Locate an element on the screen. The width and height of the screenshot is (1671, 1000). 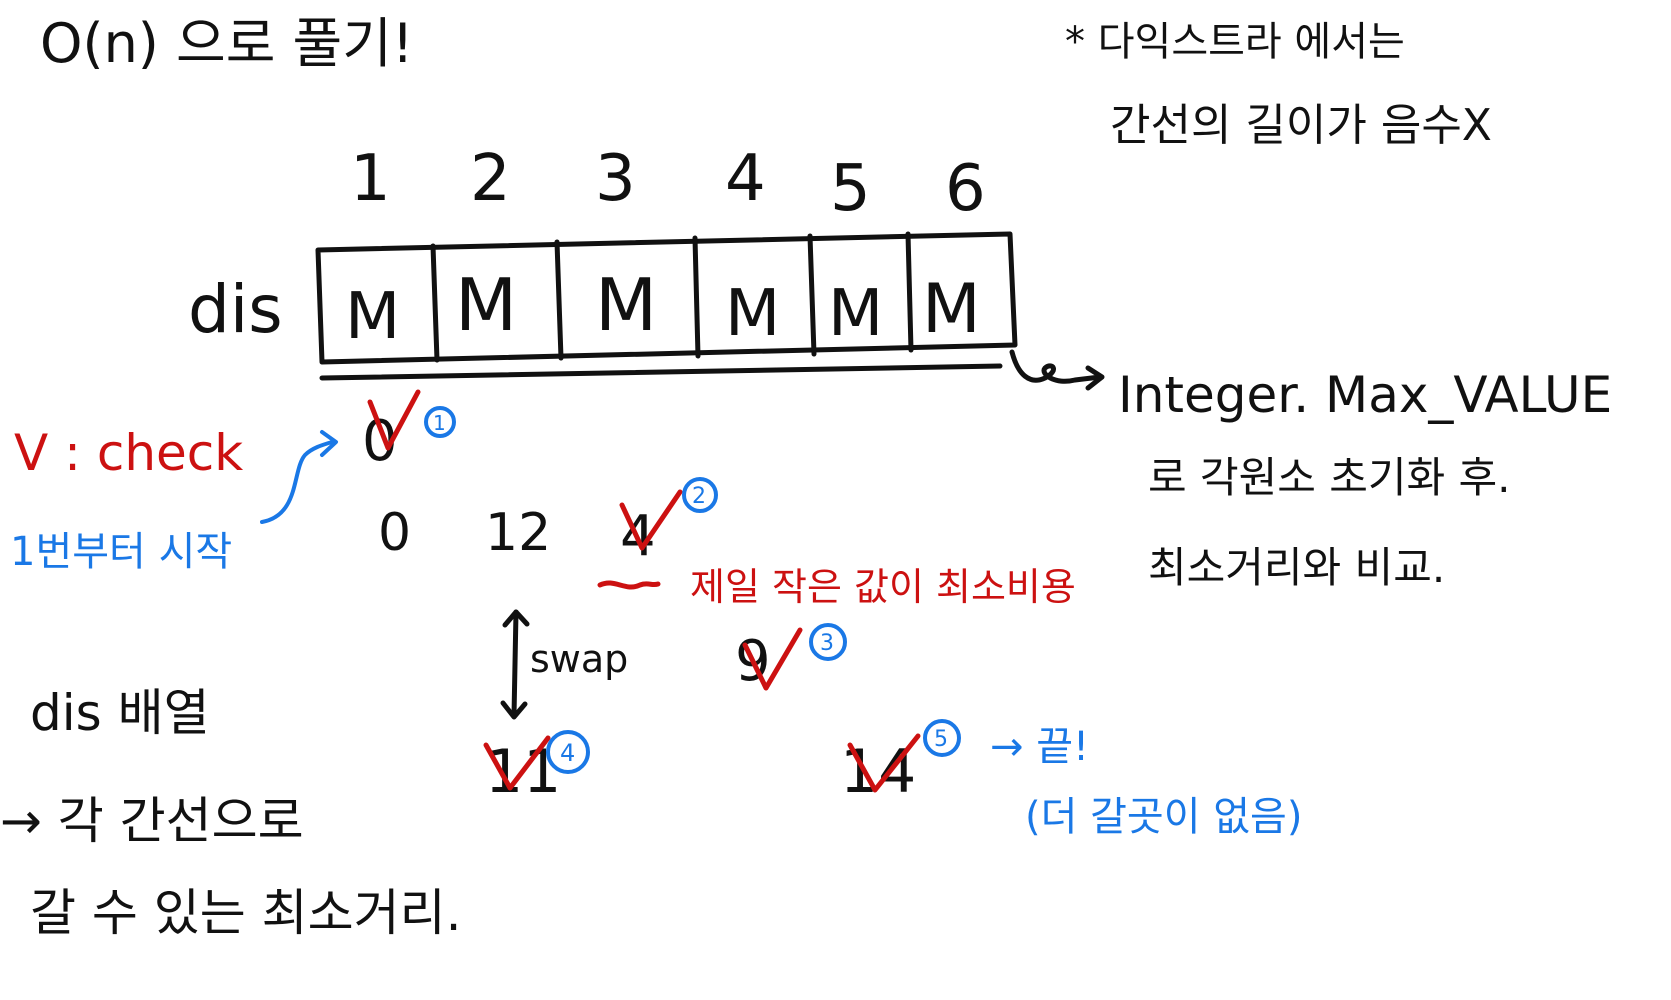
end-note-line-1: → 끝! is located at coordinates (1039, 747).